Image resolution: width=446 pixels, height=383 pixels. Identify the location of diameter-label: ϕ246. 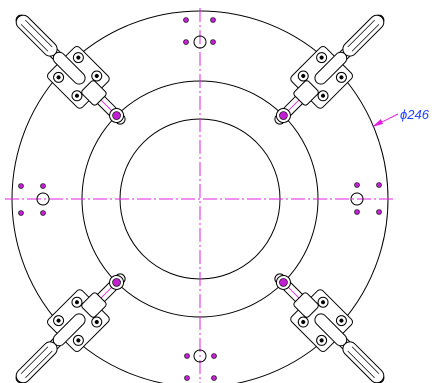
(415, 114).